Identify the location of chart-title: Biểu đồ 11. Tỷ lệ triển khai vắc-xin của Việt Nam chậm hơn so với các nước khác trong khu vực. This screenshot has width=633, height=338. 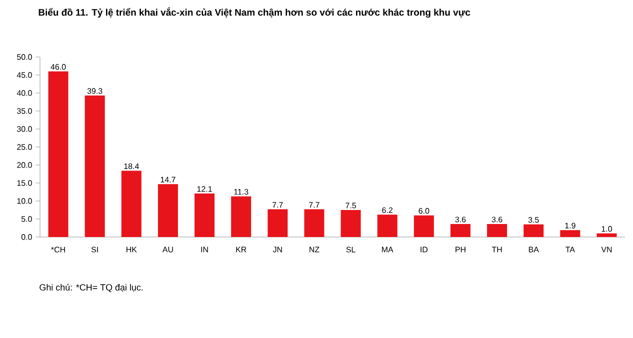
(254, 12).